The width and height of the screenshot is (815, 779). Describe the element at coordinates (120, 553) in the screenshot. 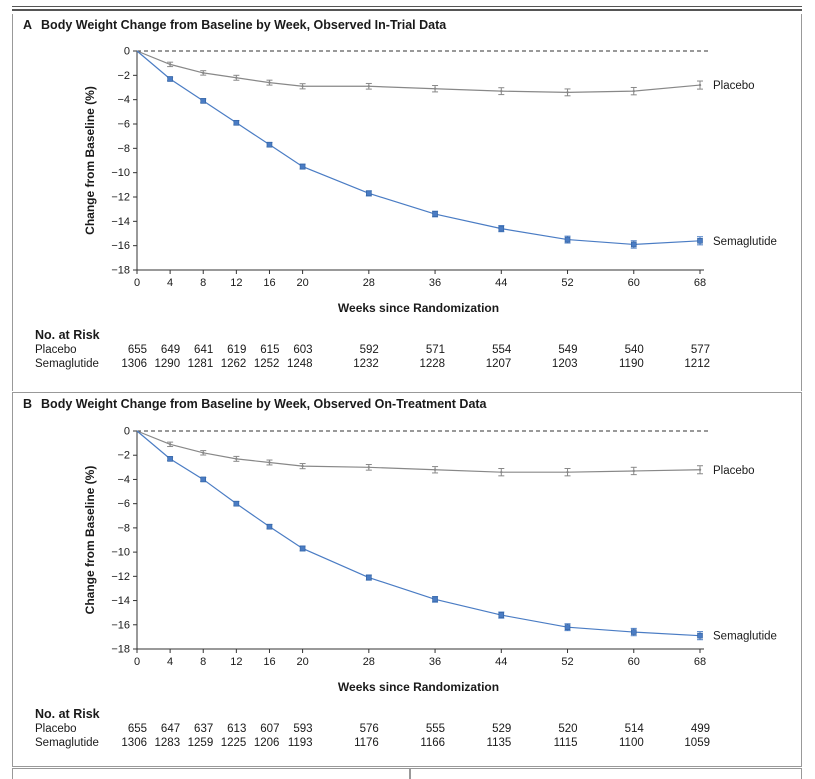

I see `y-tick-label: −10` at that location.